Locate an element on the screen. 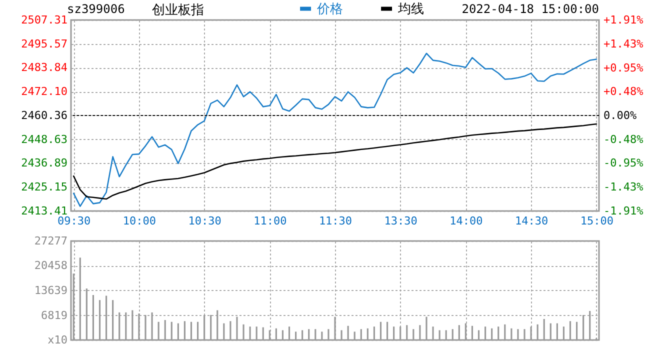 The width and height of the screenshot is (660, 360). x-tick-label: 13:30 is located at coordinates (401, 221).